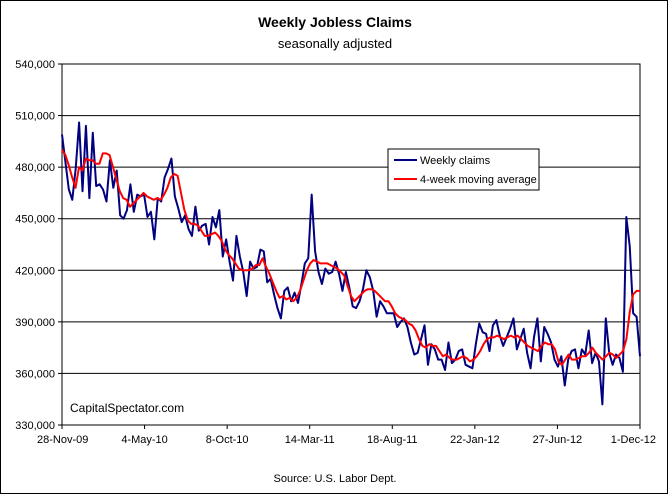  What do you see at coordinates (35, 220) in the screenshot?
I see `y-tick-label: 450,000` at bounding box center [35, 220].